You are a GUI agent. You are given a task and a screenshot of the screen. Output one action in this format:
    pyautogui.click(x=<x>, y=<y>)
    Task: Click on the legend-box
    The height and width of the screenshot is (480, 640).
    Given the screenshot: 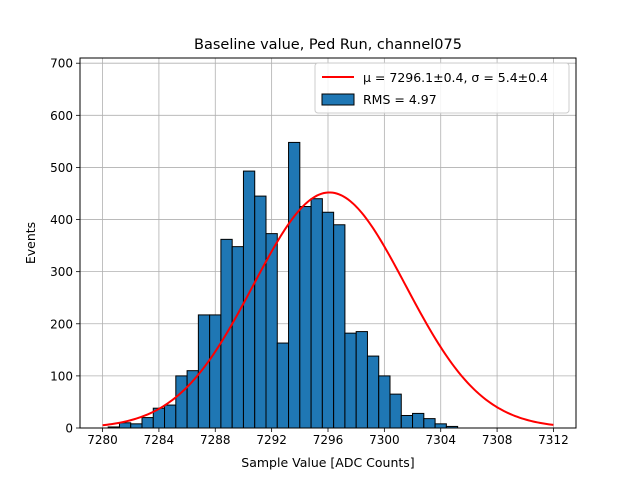 What is the action you would take?
    pyautogui.click(x=442, y=88)
    